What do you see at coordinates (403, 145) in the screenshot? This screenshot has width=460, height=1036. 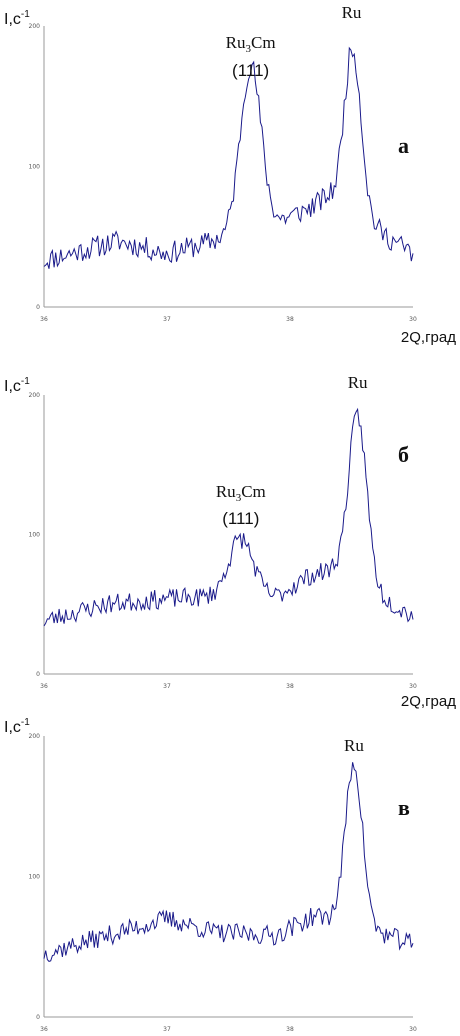 I see `panel-label: а` at bounding box center [403, 145].